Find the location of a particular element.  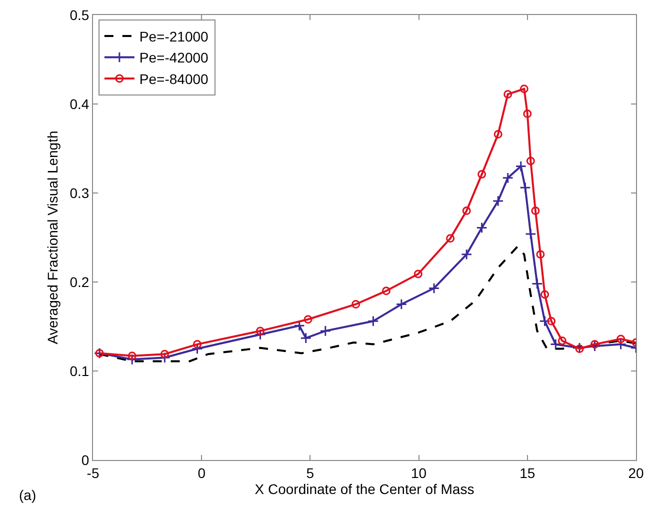

x-tick-label: 15 is located at coordinates (528, 472).